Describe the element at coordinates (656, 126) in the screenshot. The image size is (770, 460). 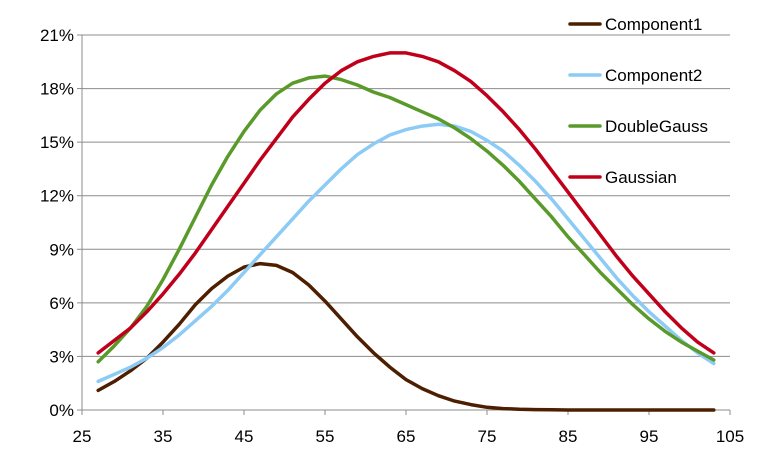
I see `legend-label-doublegauss: DoubleGauss` at that location.